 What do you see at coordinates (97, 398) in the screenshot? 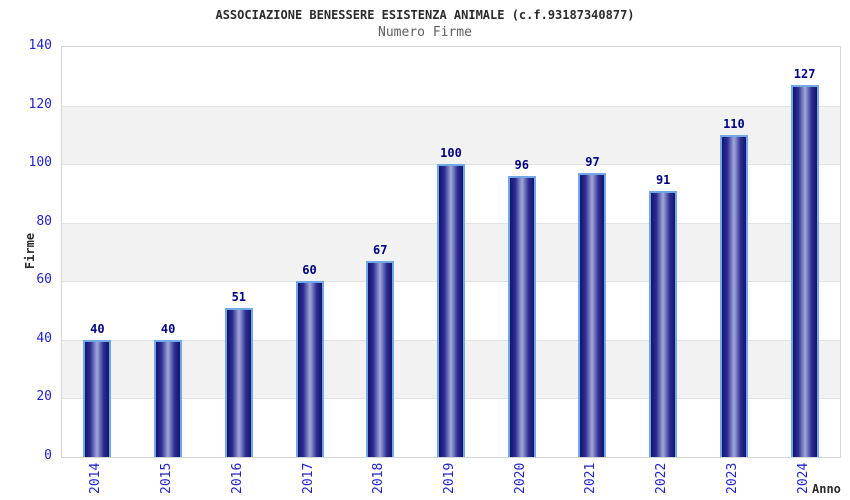
I see `bar-2014` at bounding box center [97, 398].